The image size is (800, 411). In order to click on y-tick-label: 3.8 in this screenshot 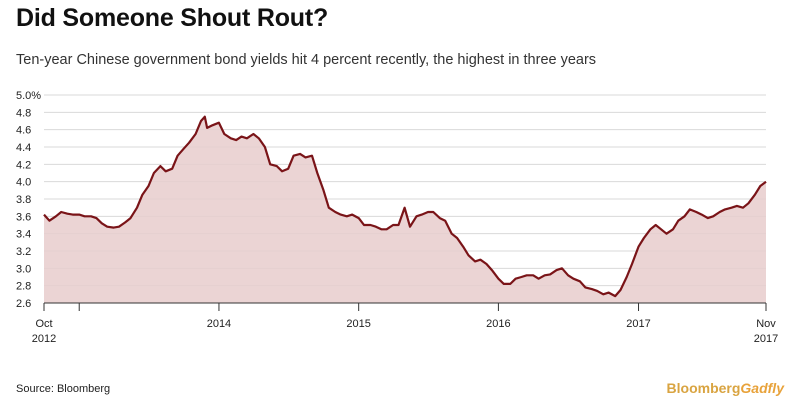, I will do `click(23, 200)`.